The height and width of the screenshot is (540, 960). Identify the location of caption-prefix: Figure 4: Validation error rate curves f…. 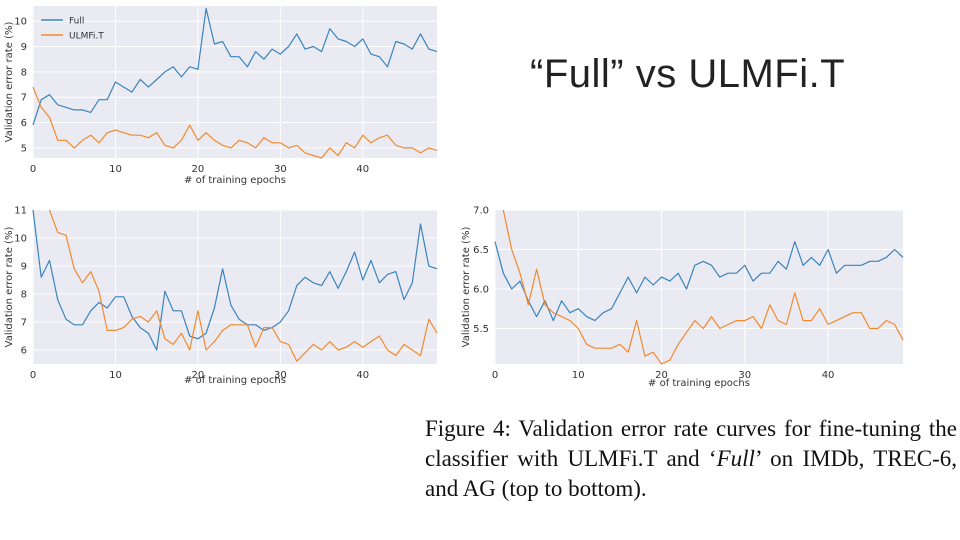
(691, 443).